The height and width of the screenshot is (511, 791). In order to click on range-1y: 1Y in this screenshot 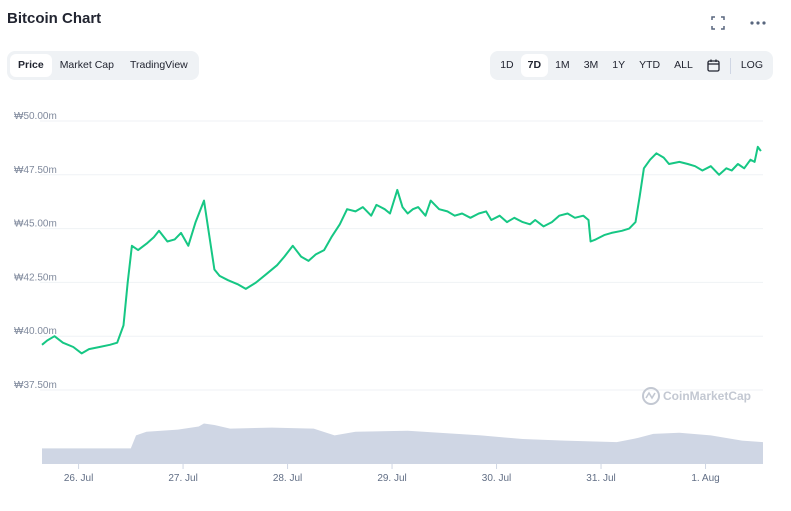, I will do `click(619, 65)`.